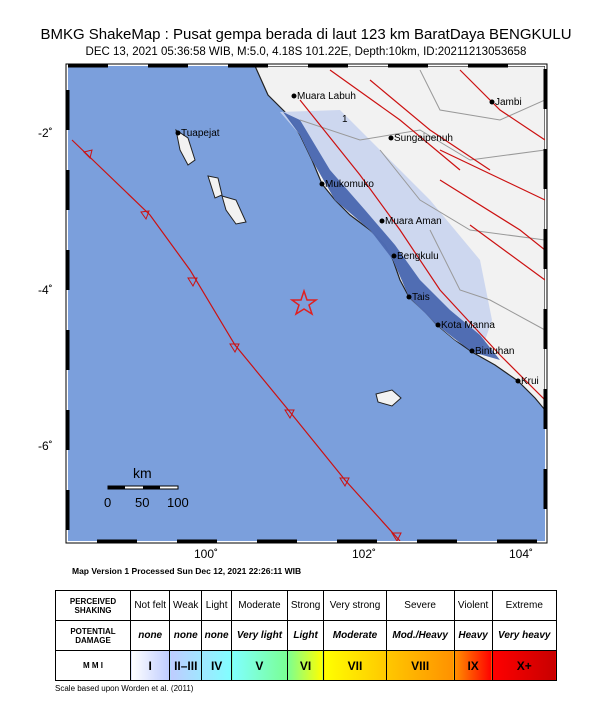 The image size is (612, 717). I want to click on damage-cell: Mod./Heavy, so click(420, 635).